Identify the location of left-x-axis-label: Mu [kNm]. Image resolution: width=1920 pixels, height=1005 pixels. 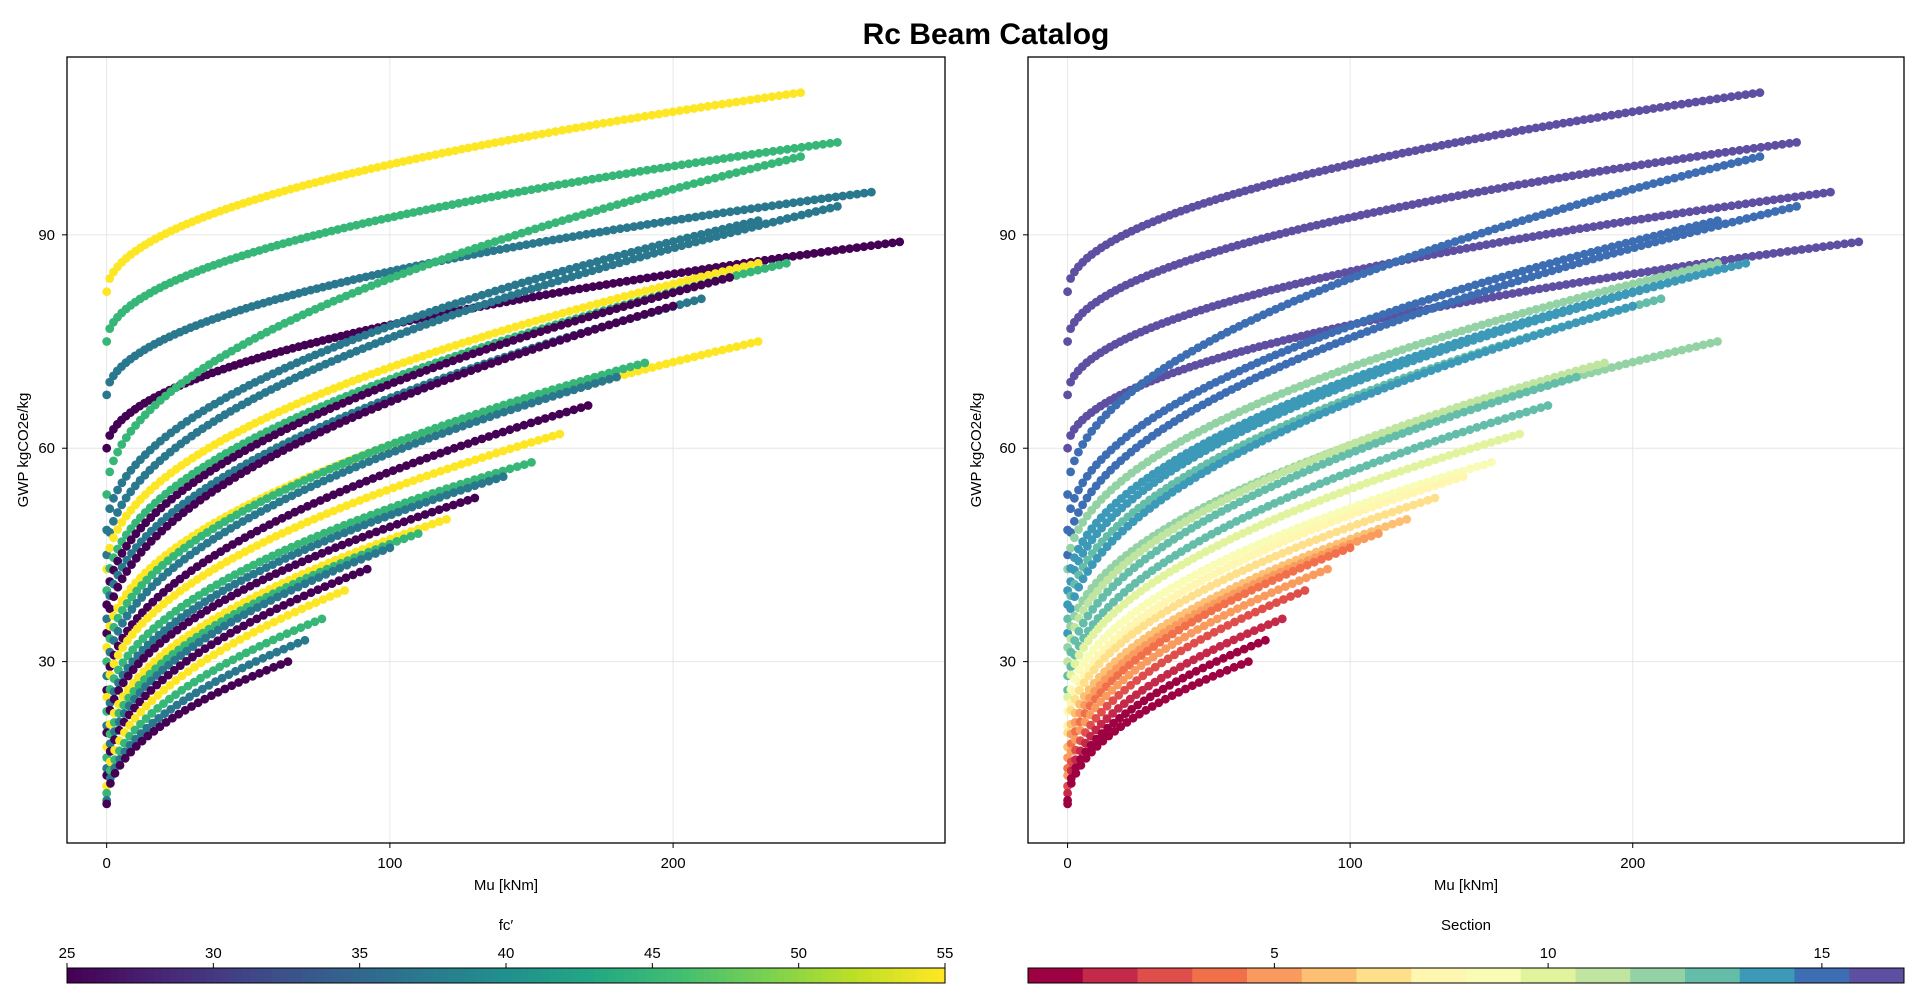
(506, 885).